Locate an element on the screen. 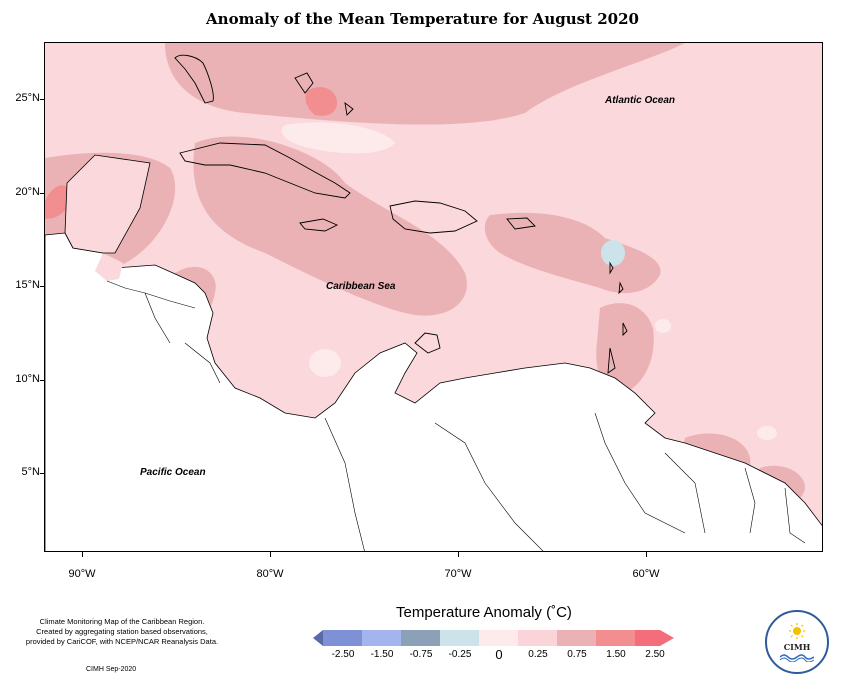 This screenshot has width=845, height=684. lat-tick-label: 20°N is located at coordinates (27, 192).